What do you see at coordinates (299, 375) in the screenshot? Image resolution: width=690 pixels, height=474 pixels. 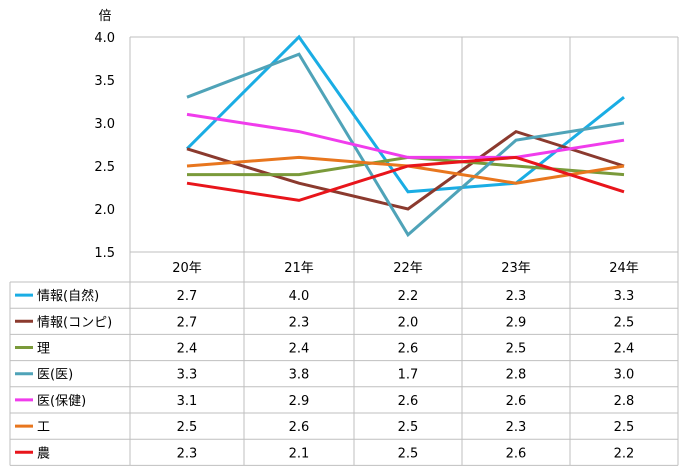 I see `table-value-cell: 3.8` at bounding box center [299, 375].